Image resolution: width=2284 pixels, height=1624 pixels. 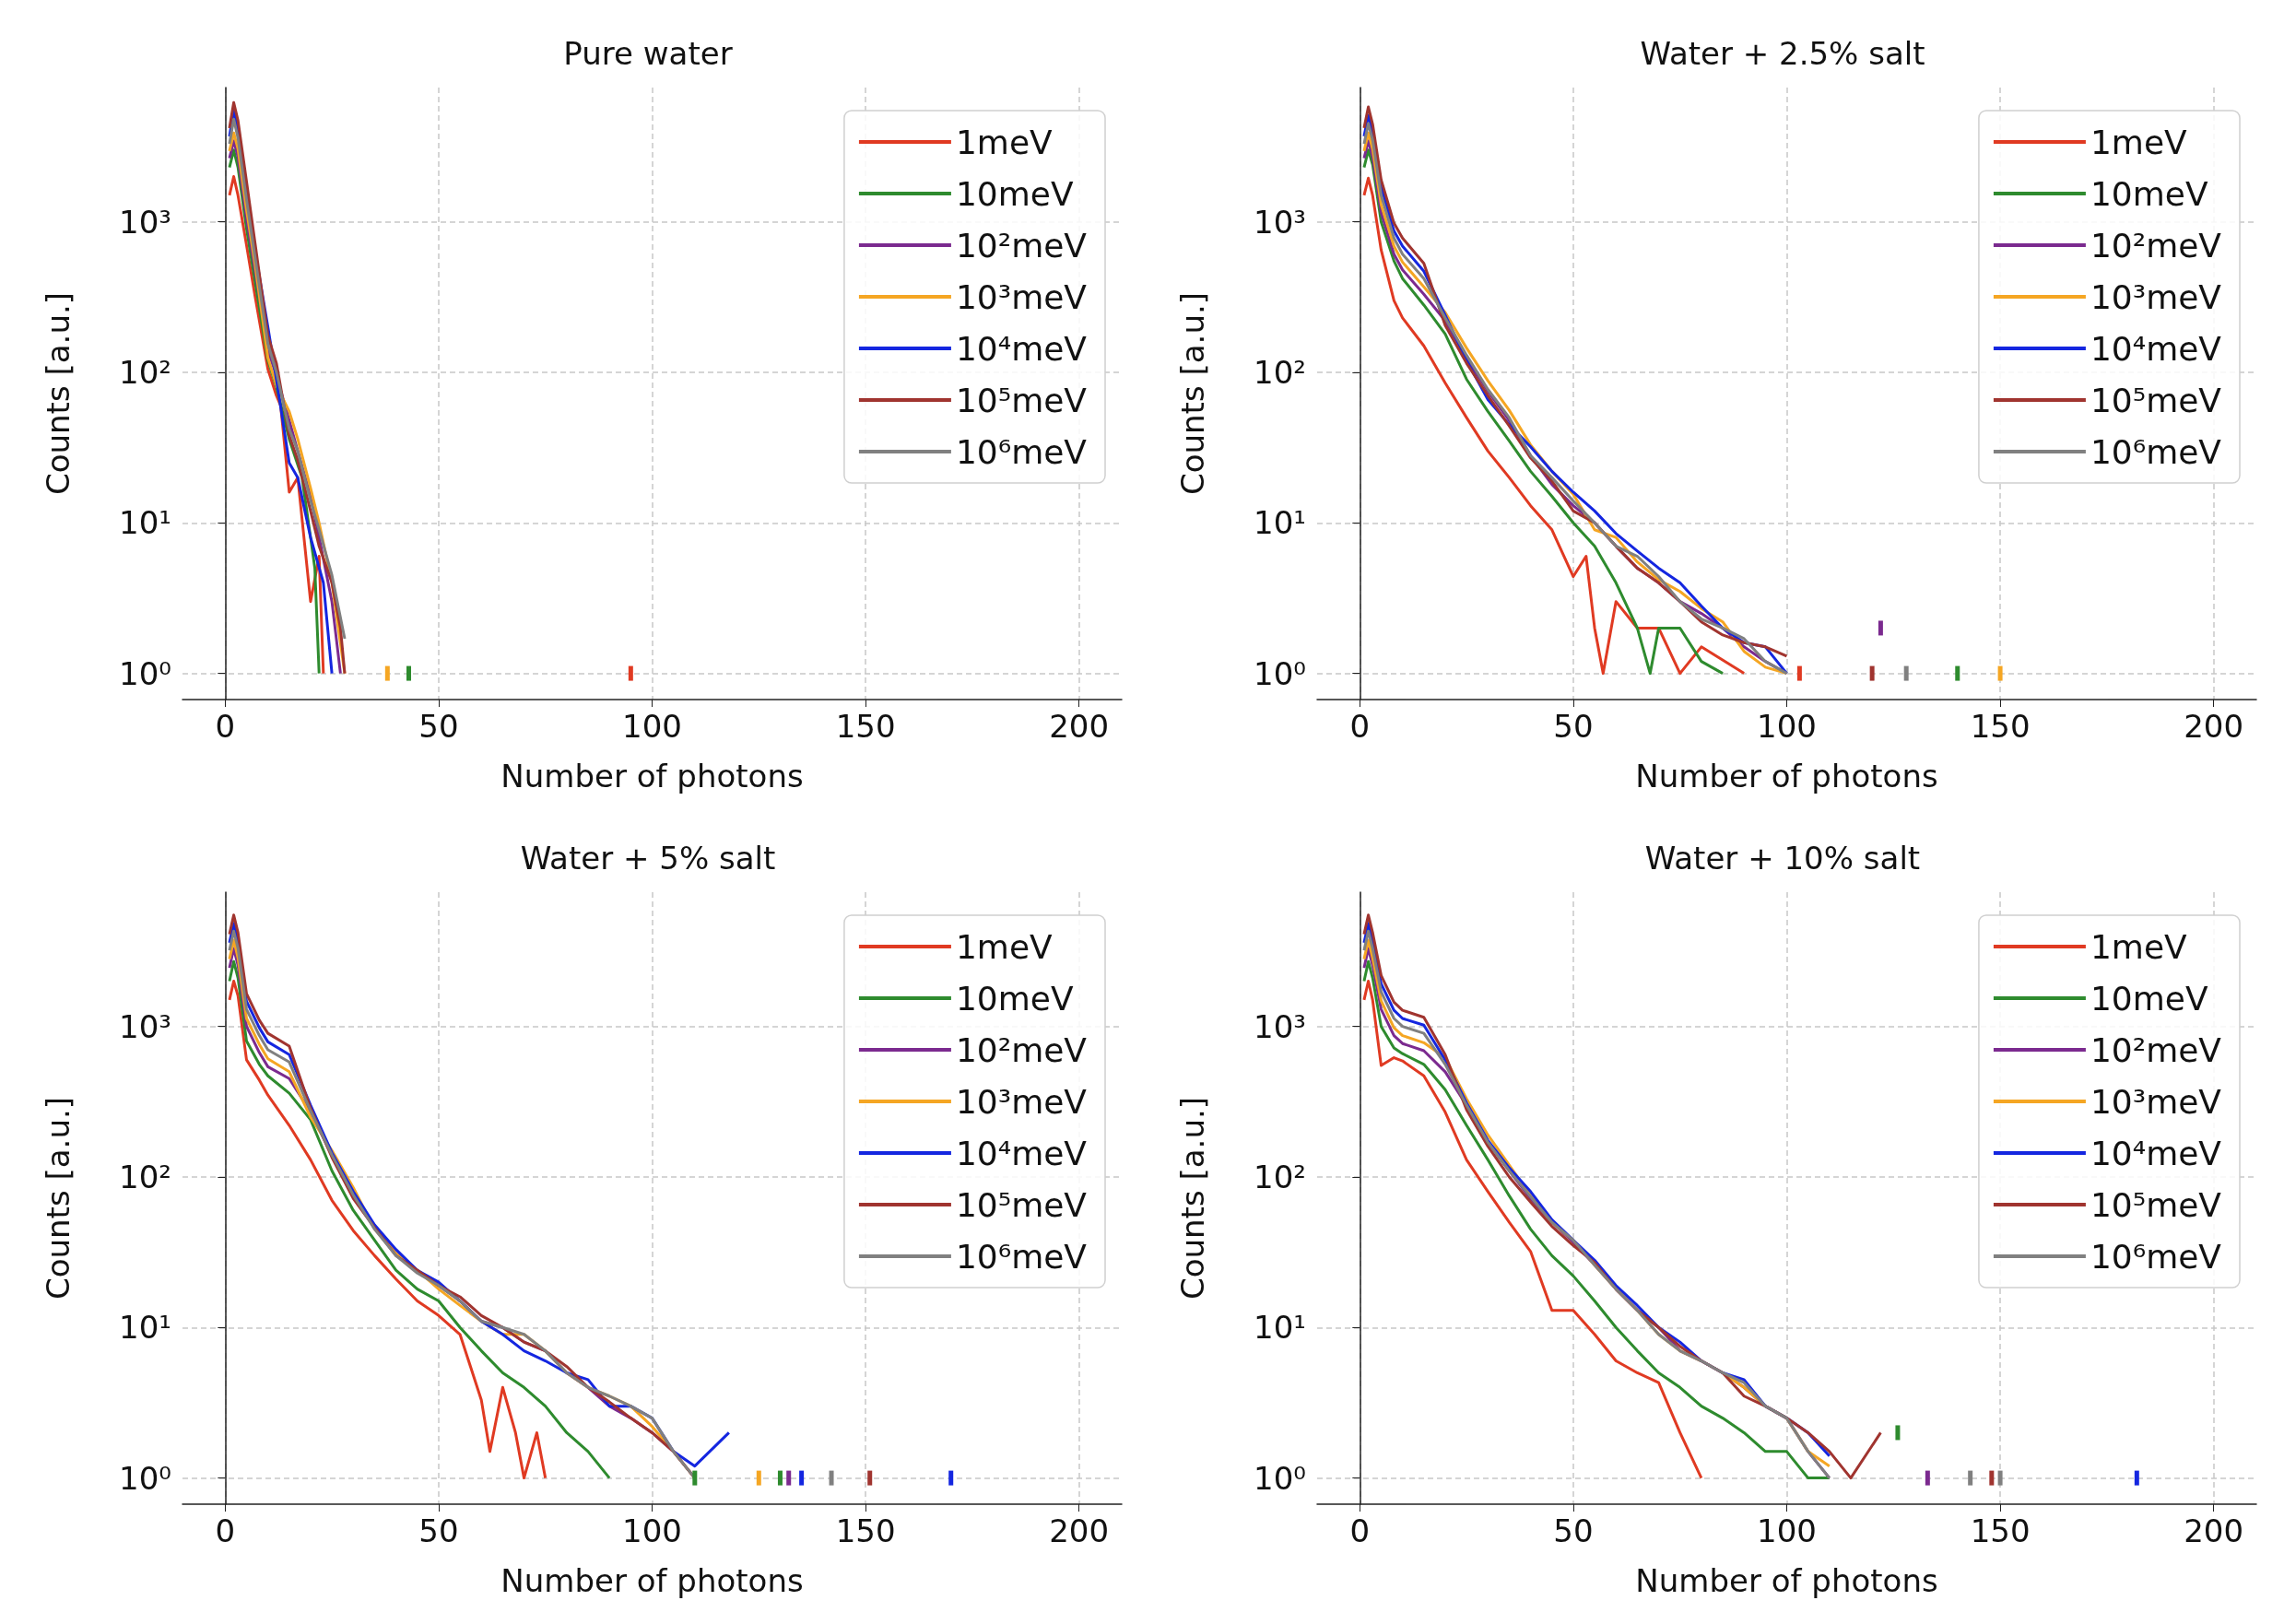 I want to click on chart-title: Water + 10% salt, so click(x=1782, y=858).